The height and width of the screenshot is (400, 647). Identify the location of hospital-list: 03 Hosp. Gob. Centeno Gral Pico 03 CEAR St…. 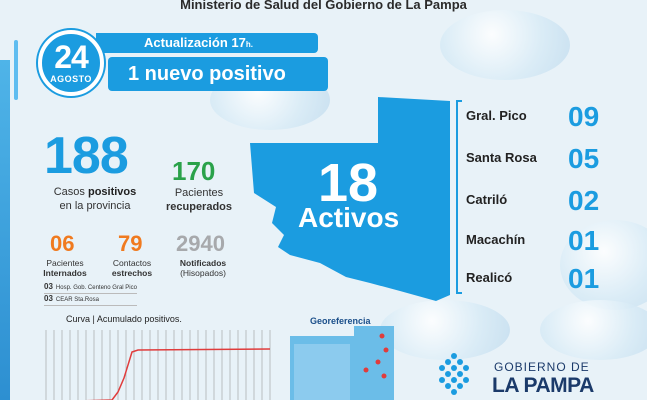
(90, 295).